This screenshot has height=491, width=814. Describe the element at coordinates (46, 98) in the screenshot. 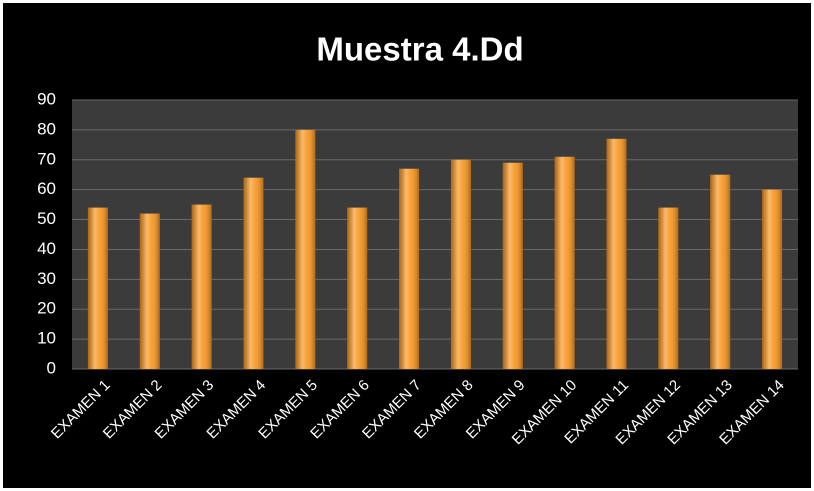

I see `y-tick-label: 90` at that location.